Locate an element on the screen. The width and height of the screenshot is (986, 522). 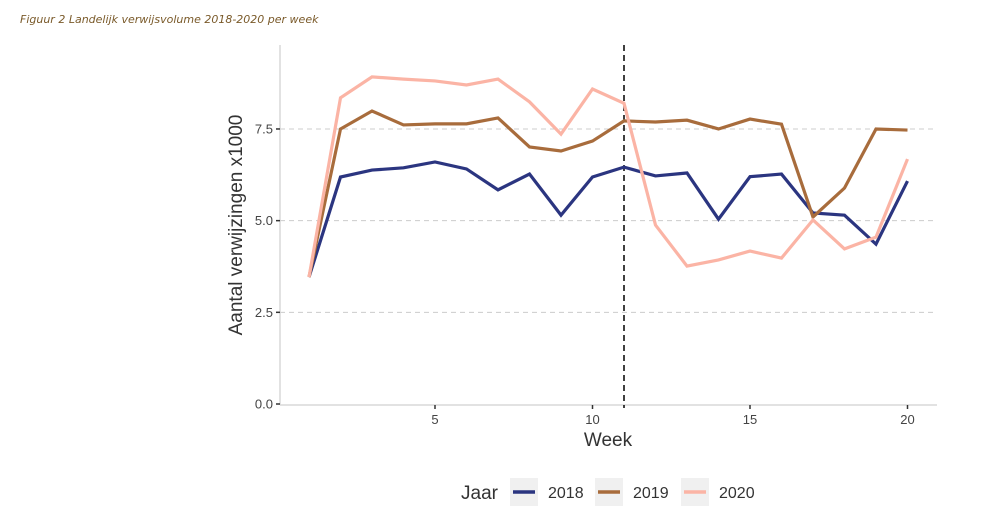
series-line-2018 is located at coordinates (608, 219).